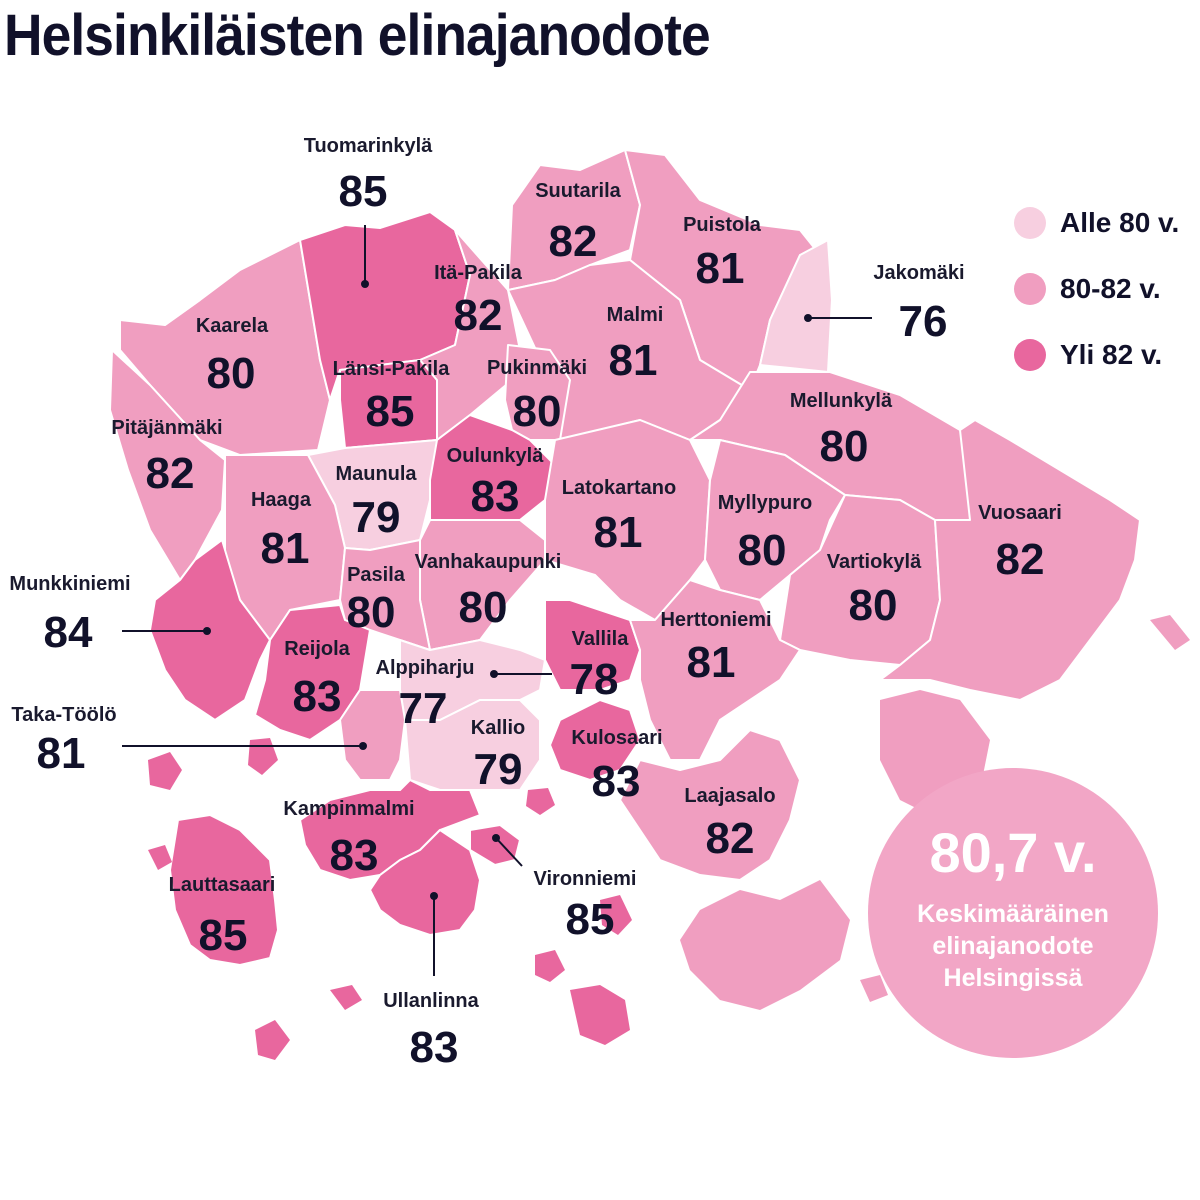  I want to click on label-name-kampinmalmi: Kampinmalmi, so click(348, 809).